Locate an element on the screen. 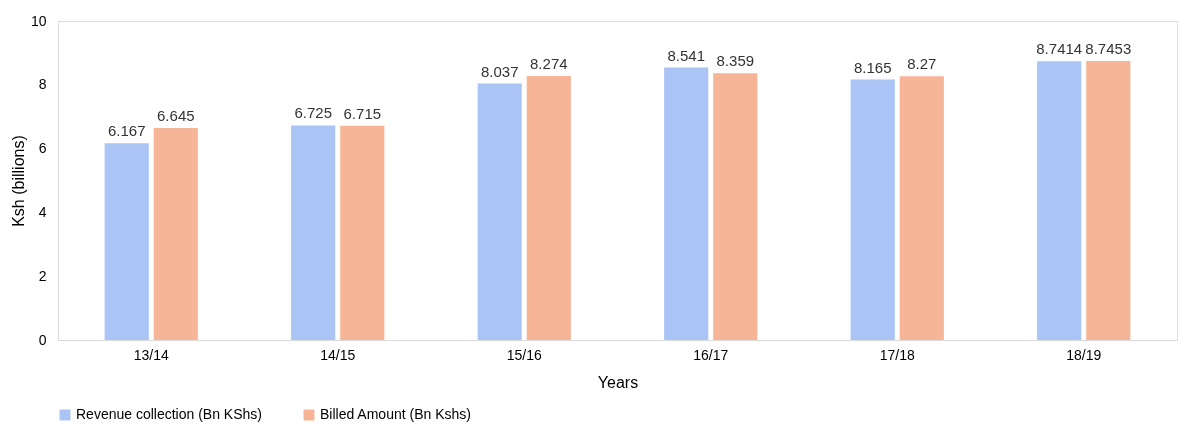 The width and height of the screenshot is (1187, 432). legend-label: Revenue collection (Bn KShs) is located at coordinates (169, 414).